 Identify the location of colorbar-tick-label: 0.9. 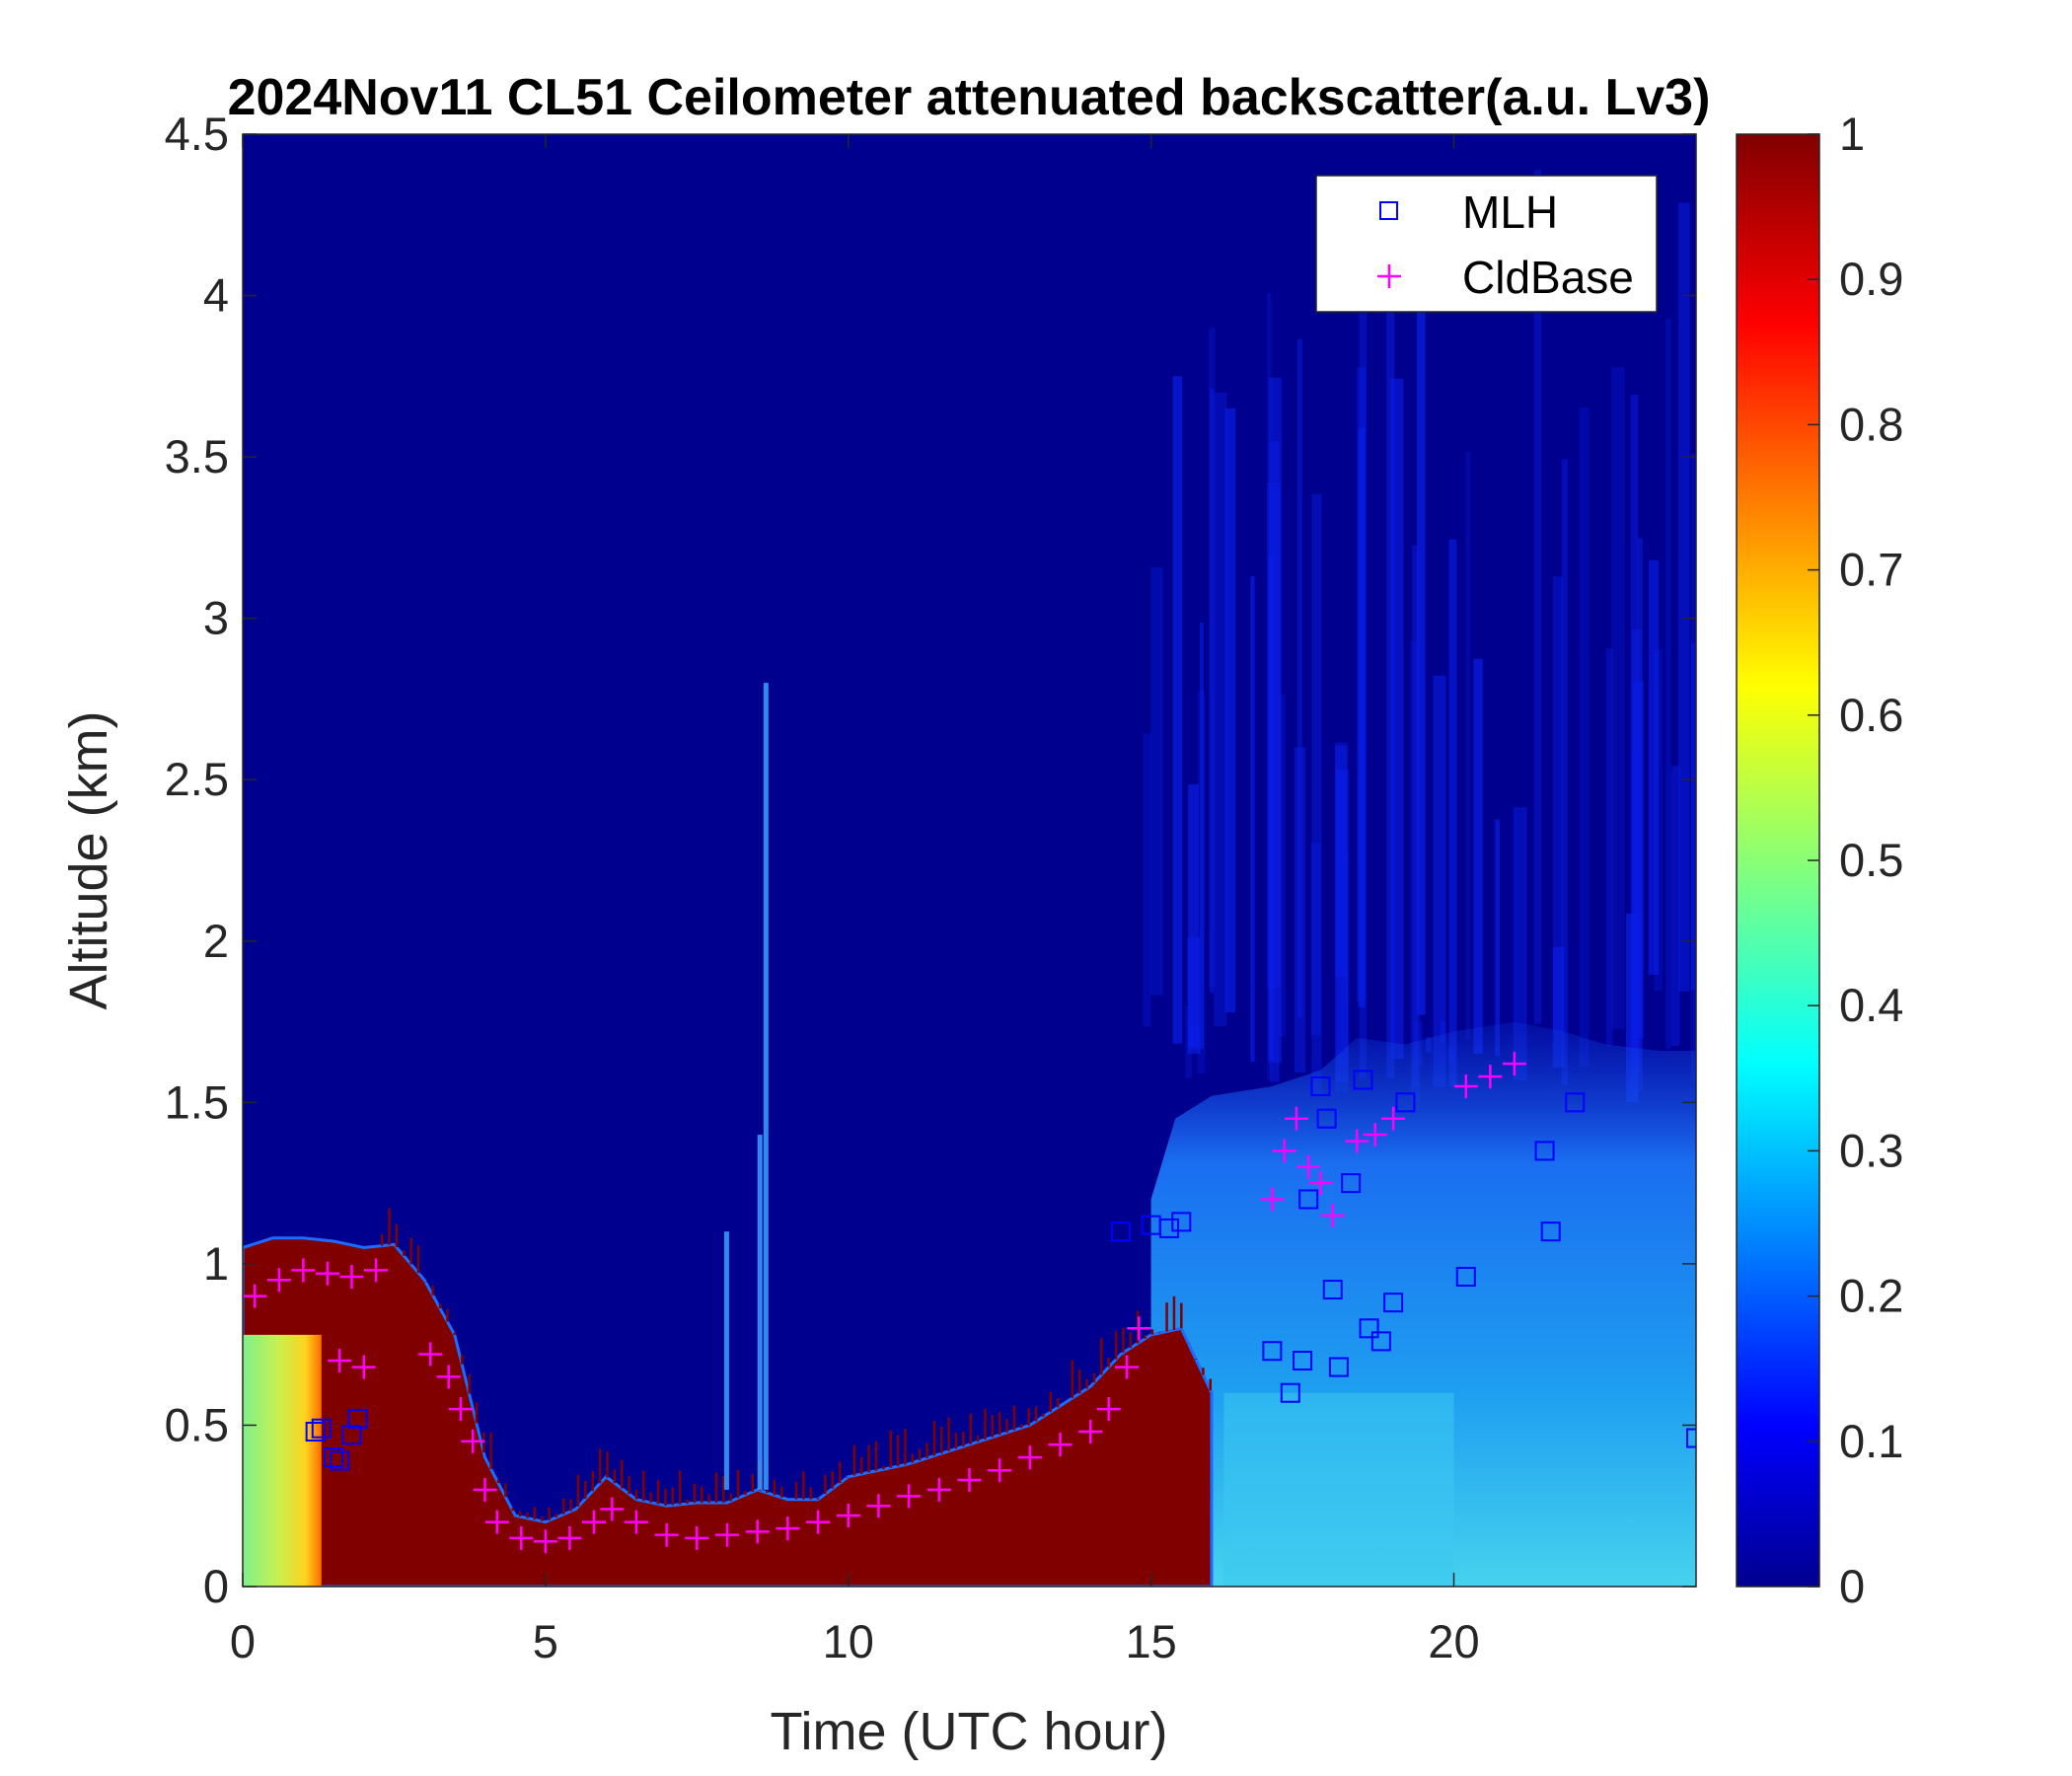
(1871, 279).